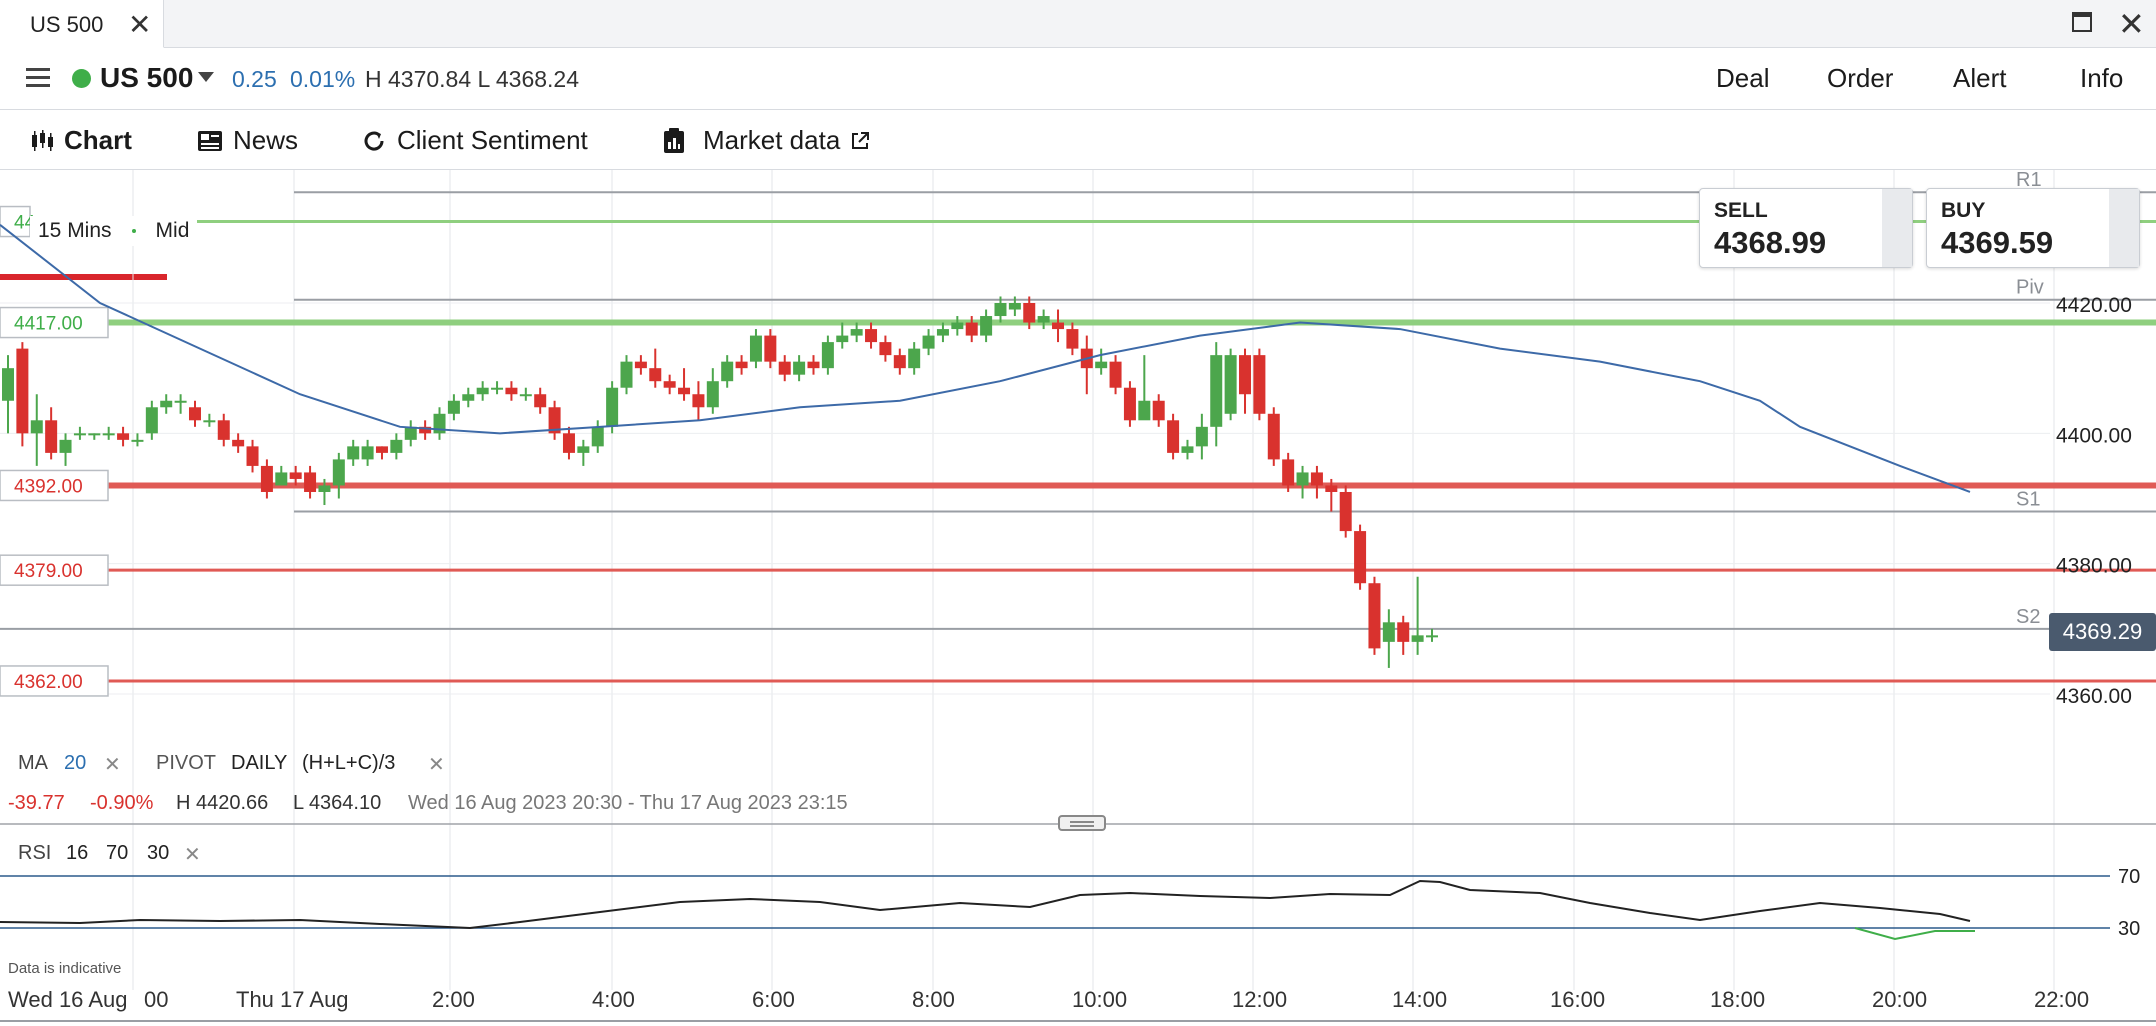  Describe the element at coordinates (474, 140) in the screenshot. I see `tab-client-sentiment: Client Sentiment` at that location.